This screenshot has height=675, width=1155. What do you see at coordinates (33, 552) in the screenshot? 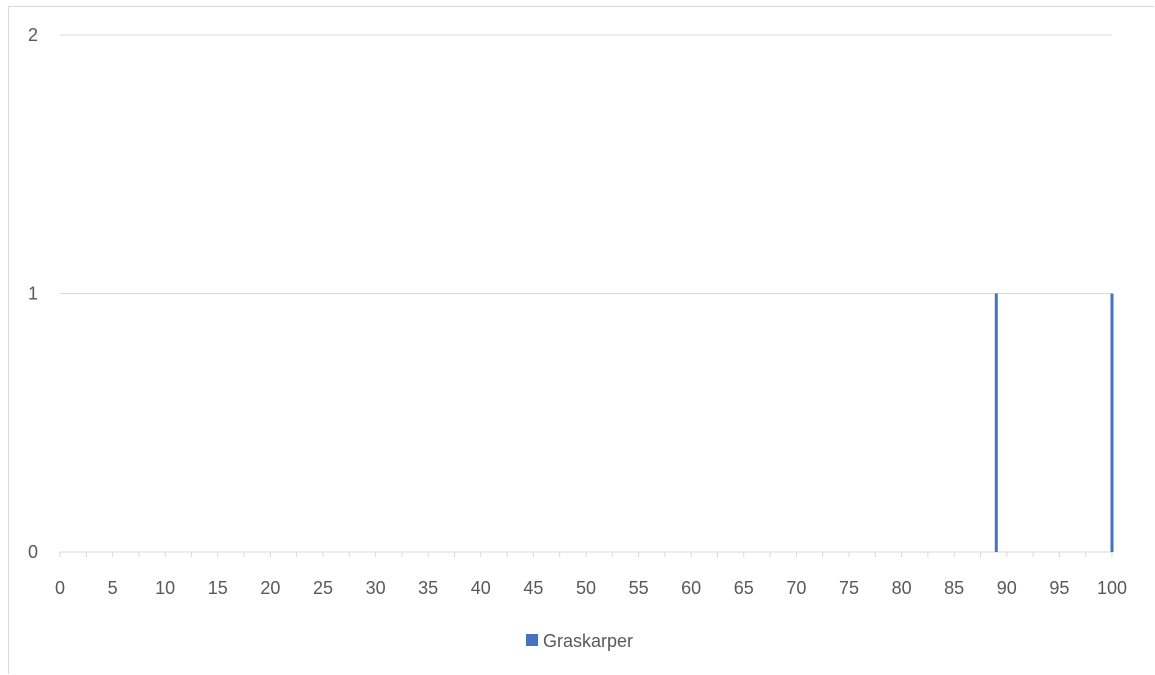
I see `y-tick-label: 0` at bounding box center [33, 552].